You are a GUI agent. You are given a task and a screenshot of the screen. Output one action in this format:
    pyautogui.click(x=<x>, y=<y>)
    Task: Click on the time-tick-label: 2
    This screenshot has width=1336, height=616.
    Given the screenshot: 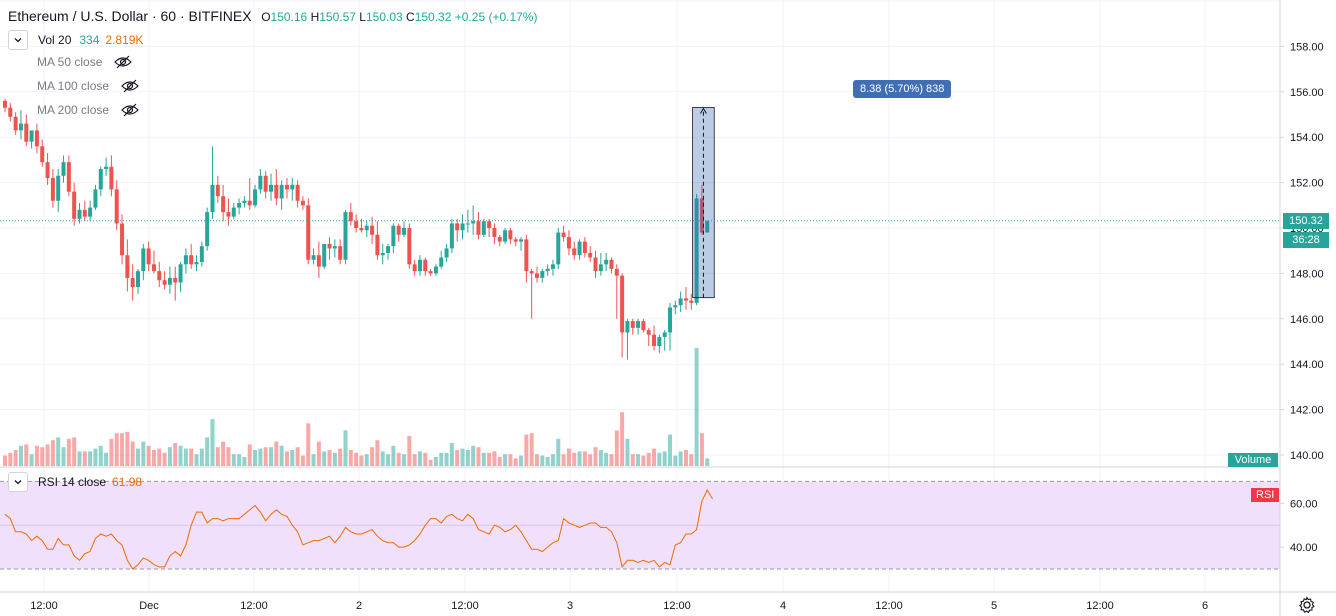 What is the action you would take?
    pyautogui.click(x=359, y=606)
    